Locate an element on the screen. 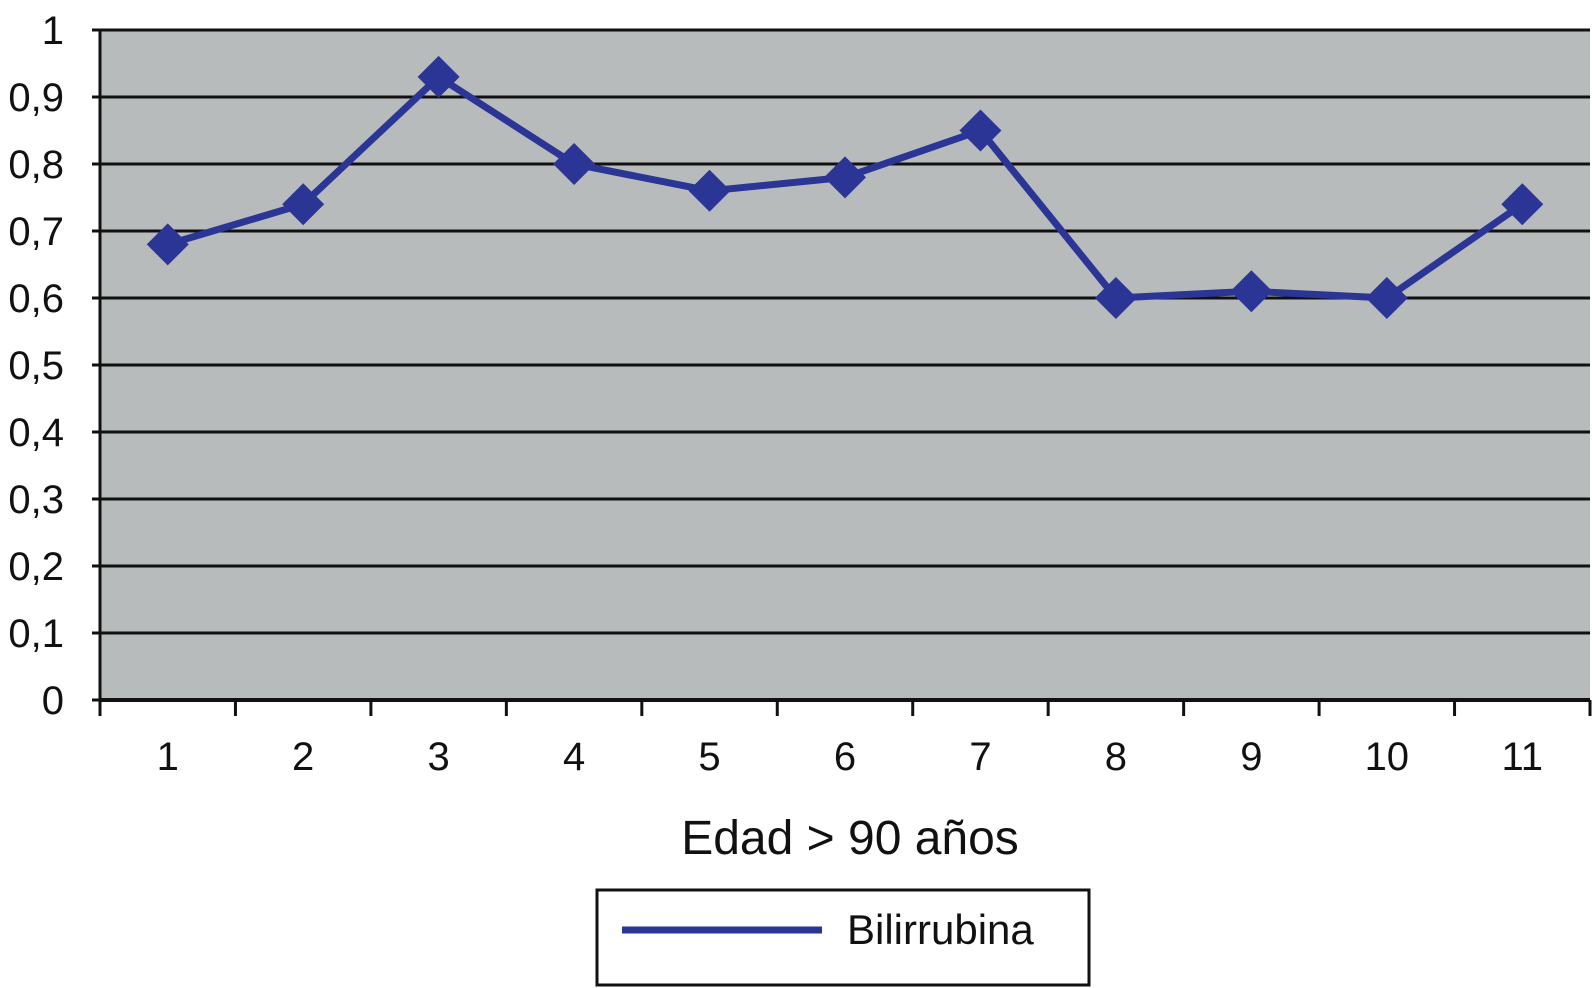  y-tick-label: 0,9 is located at coordinates (36, 98).